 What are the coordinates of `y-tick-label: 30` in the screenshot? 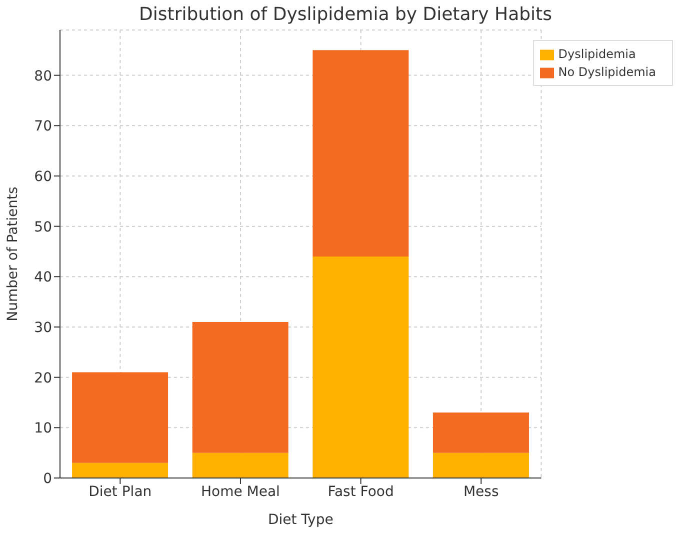 It's located at (43, 328).